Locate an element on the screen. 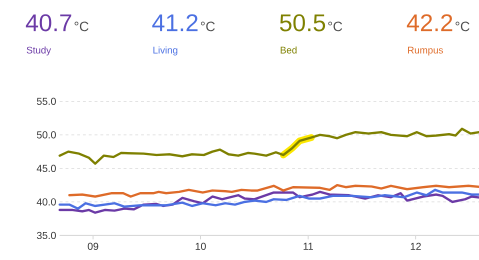 Image resolution: width=479 pixels, height=260 pixels. text: Living is located at coordinates (165, 51).